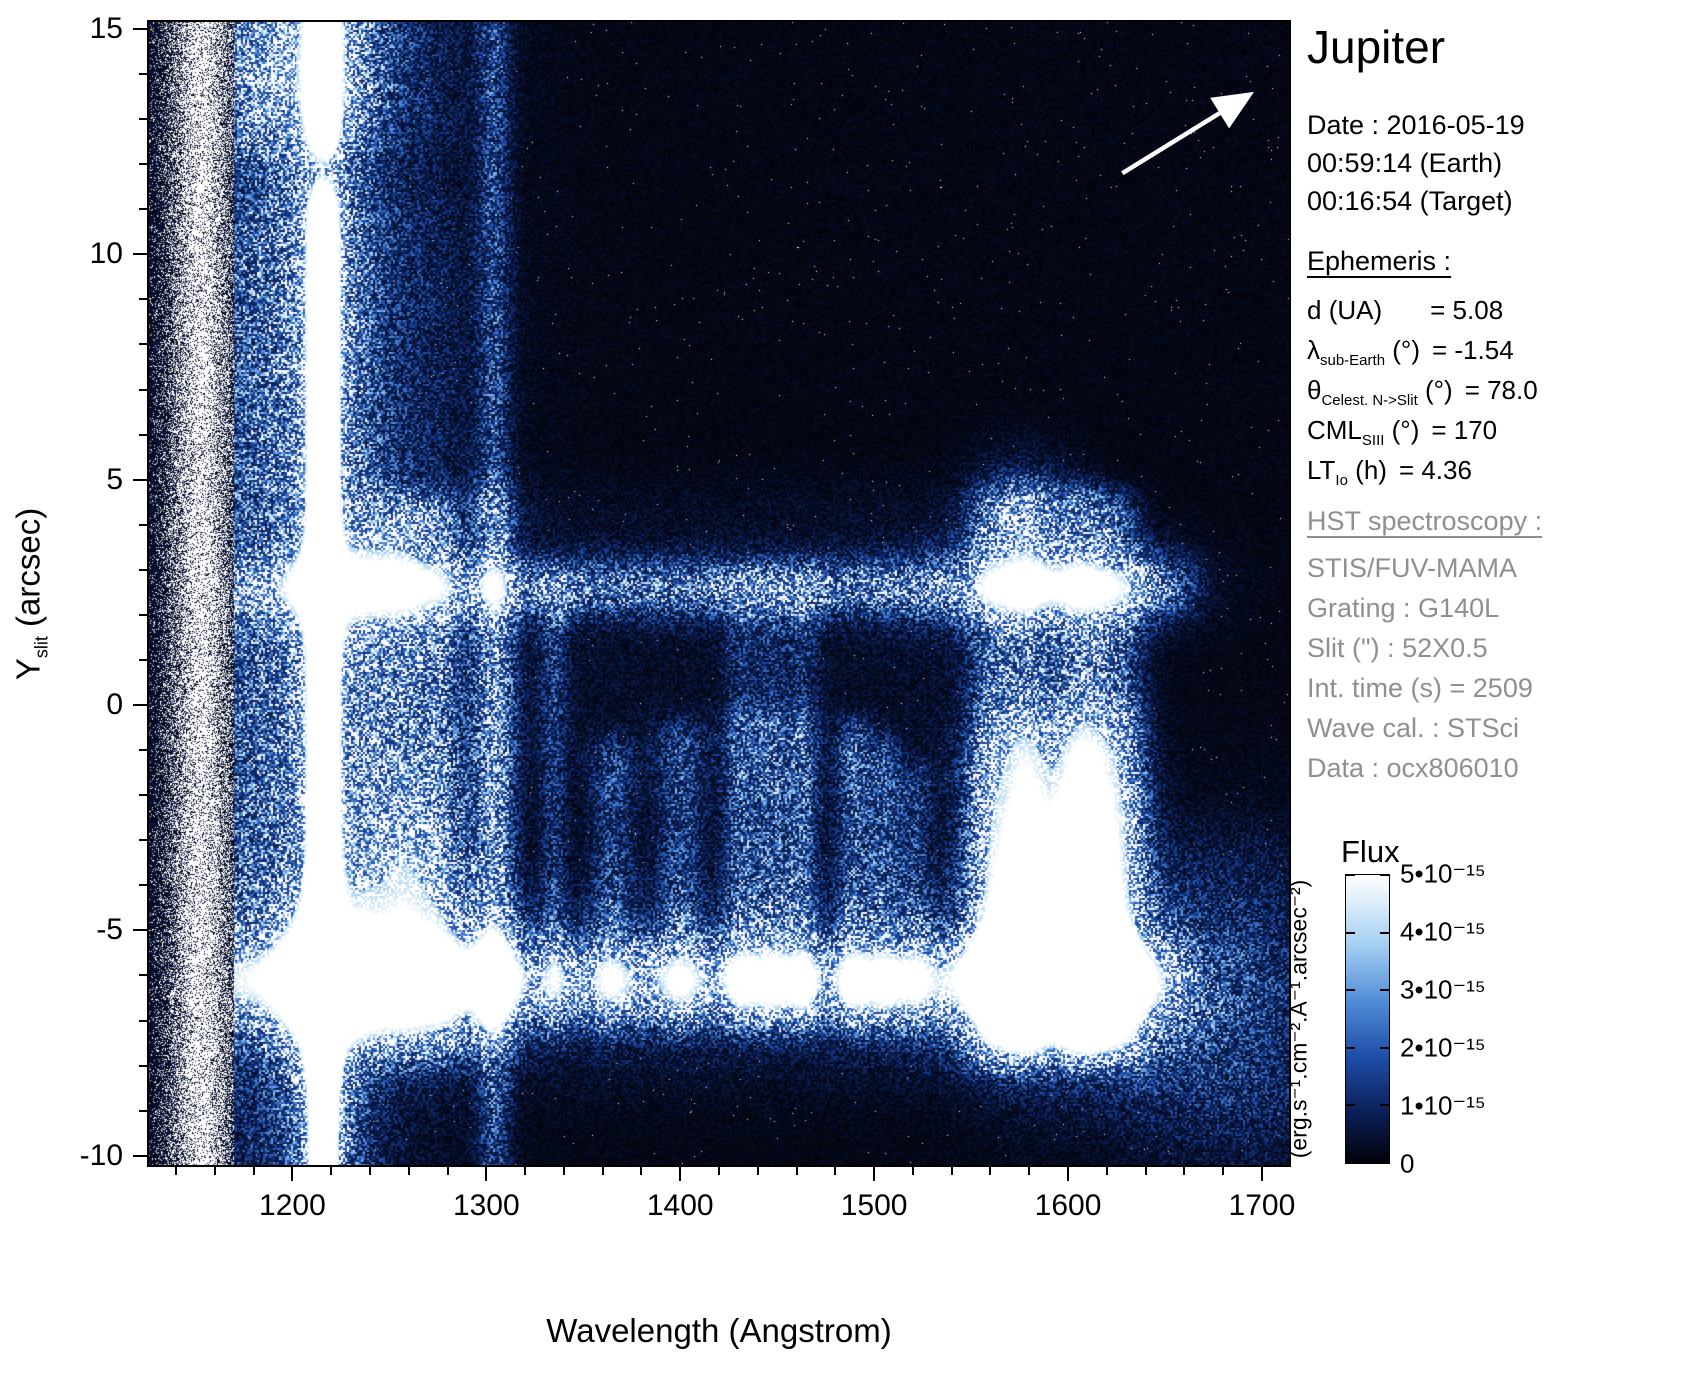 The width and height of the screenshot is (1695, 1390). What do you see at coordinates (28, 571) in the screenshot?
I see `y-axis-label-units: (arcsec)` at bounding box center [28, 571].